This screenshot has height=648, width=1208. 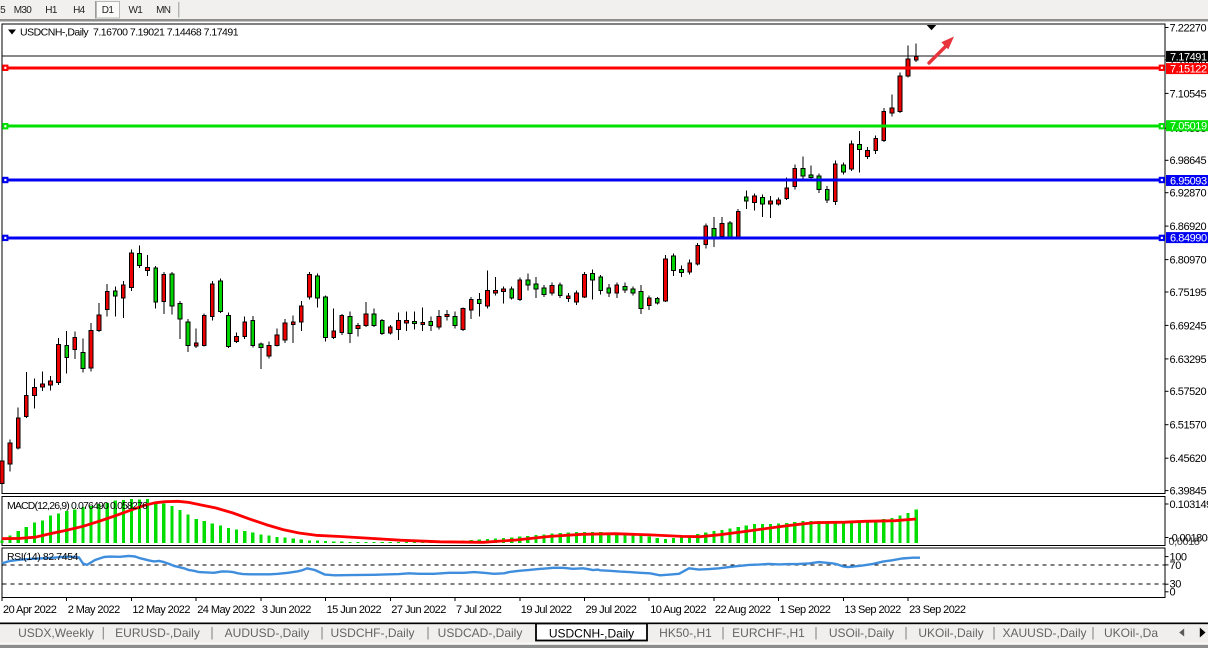 I want to click on svg-text: XAUUSD-,Daily, so click(x=1044, y=633).